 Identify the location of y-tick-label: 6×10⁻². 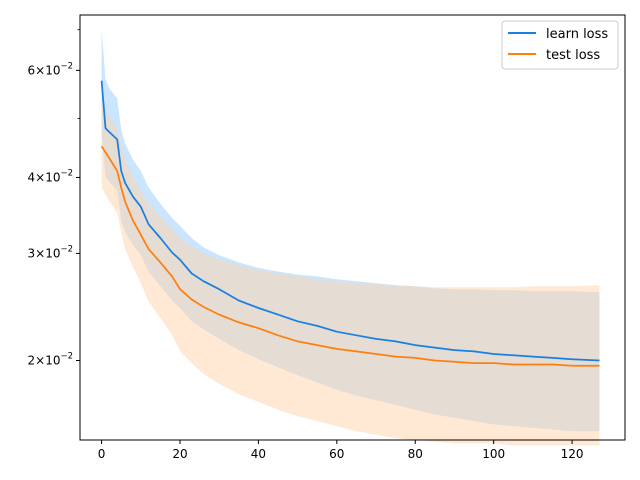
(51, 69).